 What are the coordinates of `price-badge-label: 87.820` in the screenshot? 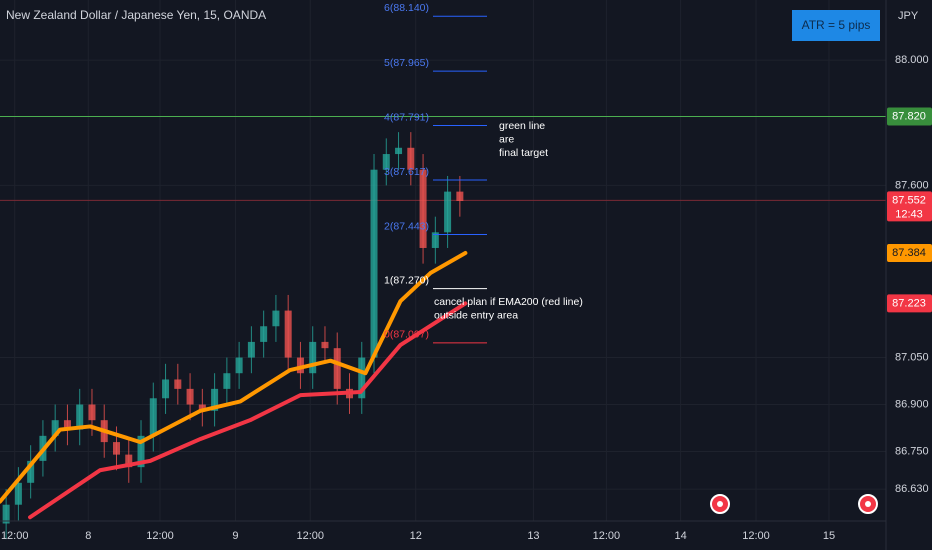 It's located at (909, 116).